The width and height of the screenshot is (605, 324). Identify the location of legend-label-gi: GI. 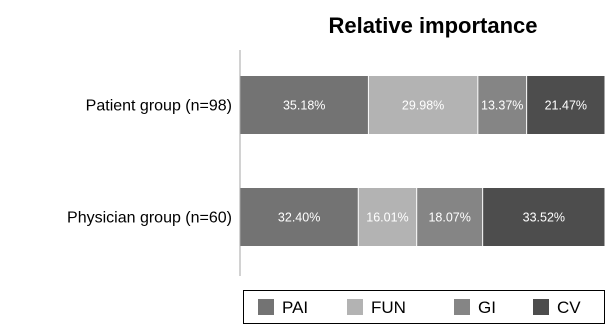
(487, 307).